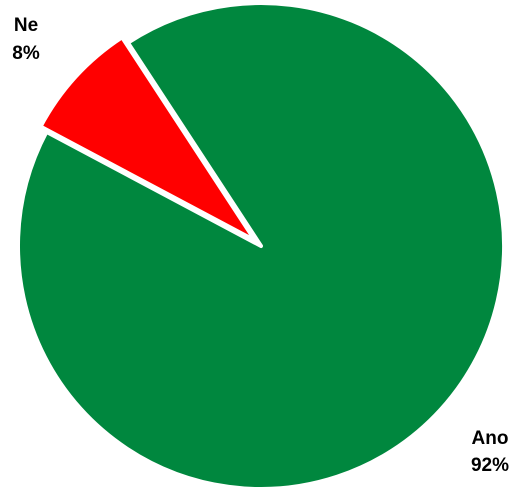 The width and height of the screenshot is (516, 490). I want to click on label-ne-name: Ne, so click(26, 25).